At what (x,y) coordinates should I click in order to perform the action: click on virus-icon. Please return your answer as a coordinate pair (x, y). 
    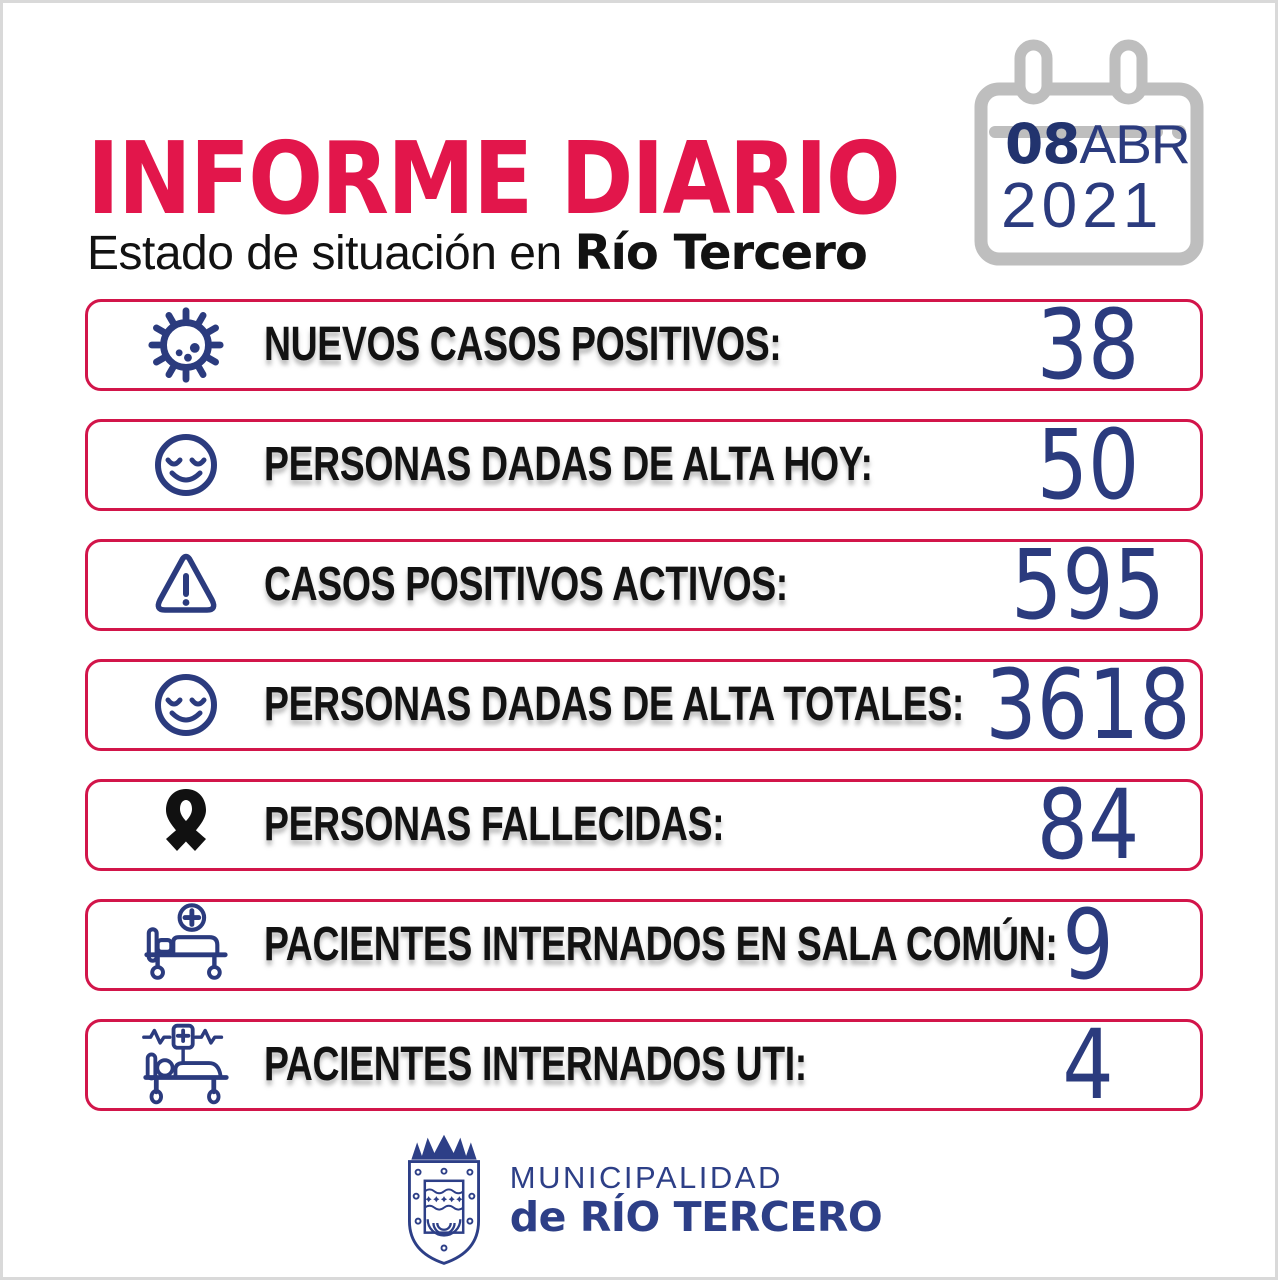
    Looking at the image, I should click on (186, 345).